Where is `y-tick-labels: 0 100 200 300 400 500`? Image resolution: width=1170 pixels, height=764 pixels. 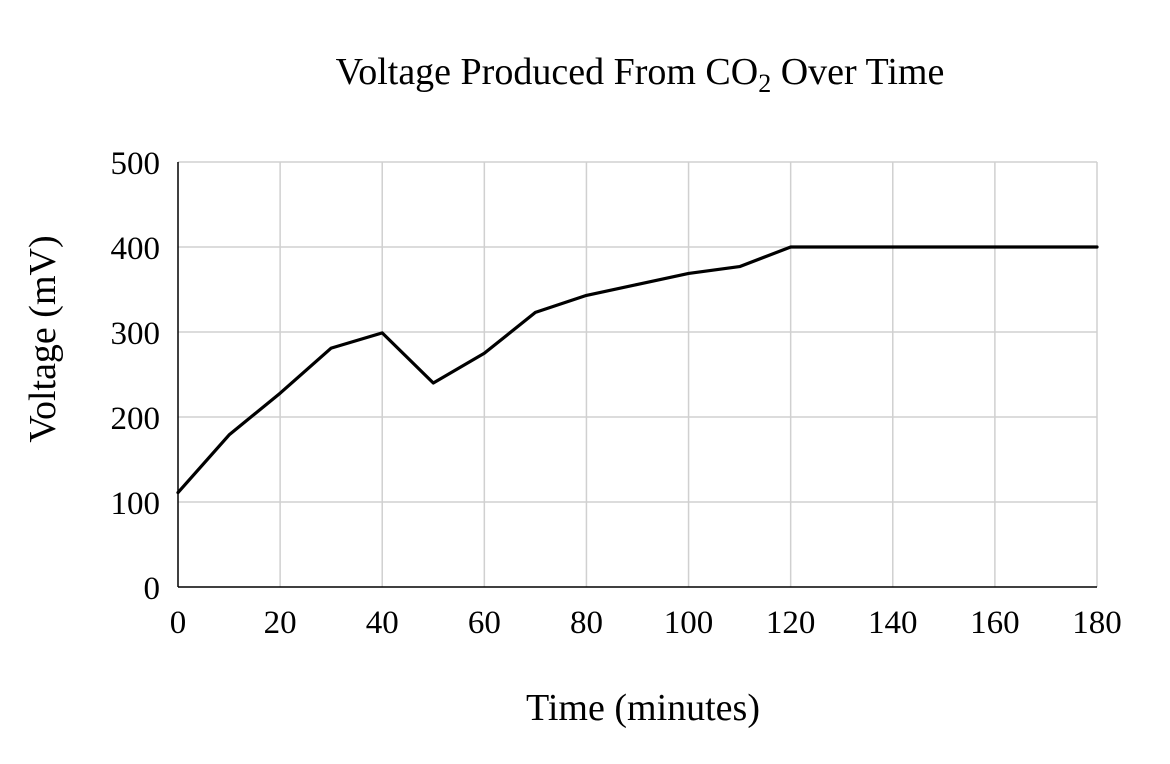 y-tick-labels: 0 100 200 300 400 500 is located at coordinates (136, 376).